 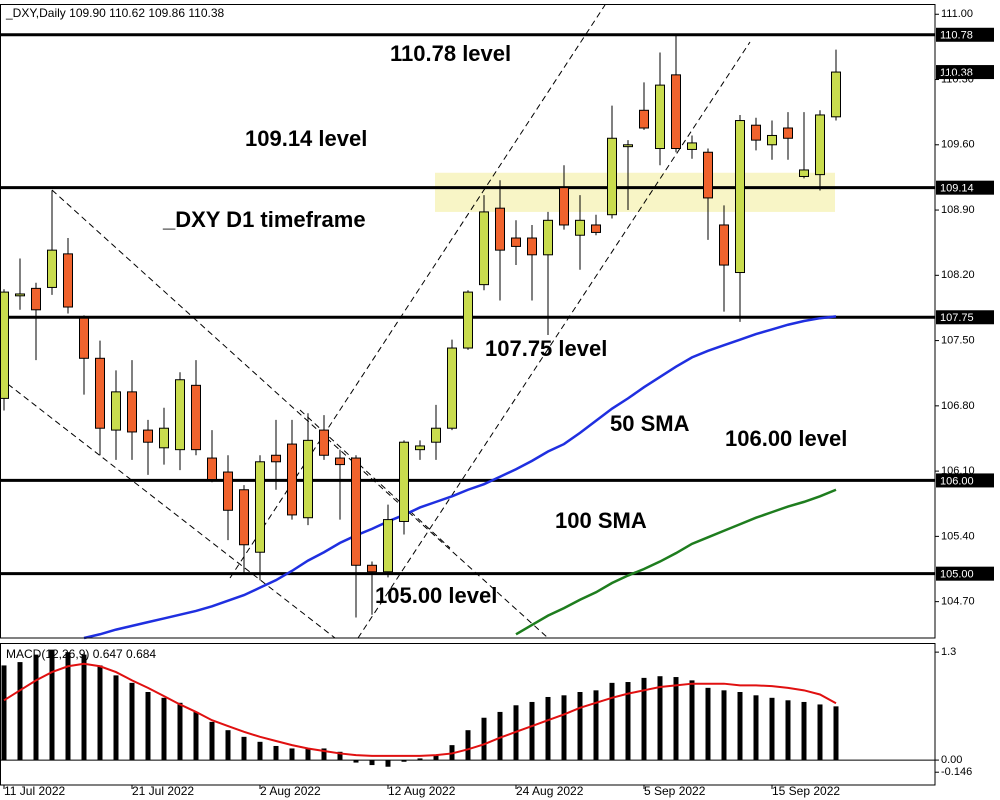 What do you see at coordinates (450, 53) in the screenshot?
I see `annotation: 110.78 level` at bounding box center [450, 53].